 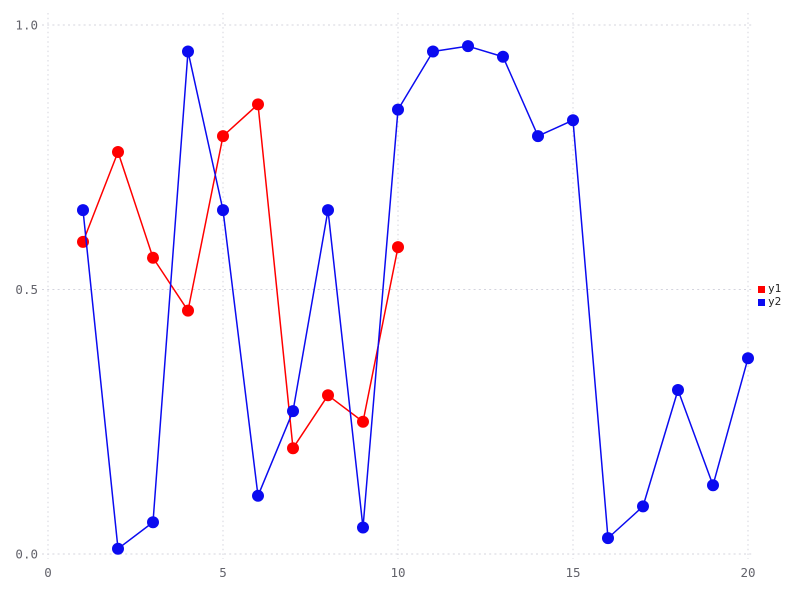 I want to click on marker-y2-x7, so click(x=293, y=411).